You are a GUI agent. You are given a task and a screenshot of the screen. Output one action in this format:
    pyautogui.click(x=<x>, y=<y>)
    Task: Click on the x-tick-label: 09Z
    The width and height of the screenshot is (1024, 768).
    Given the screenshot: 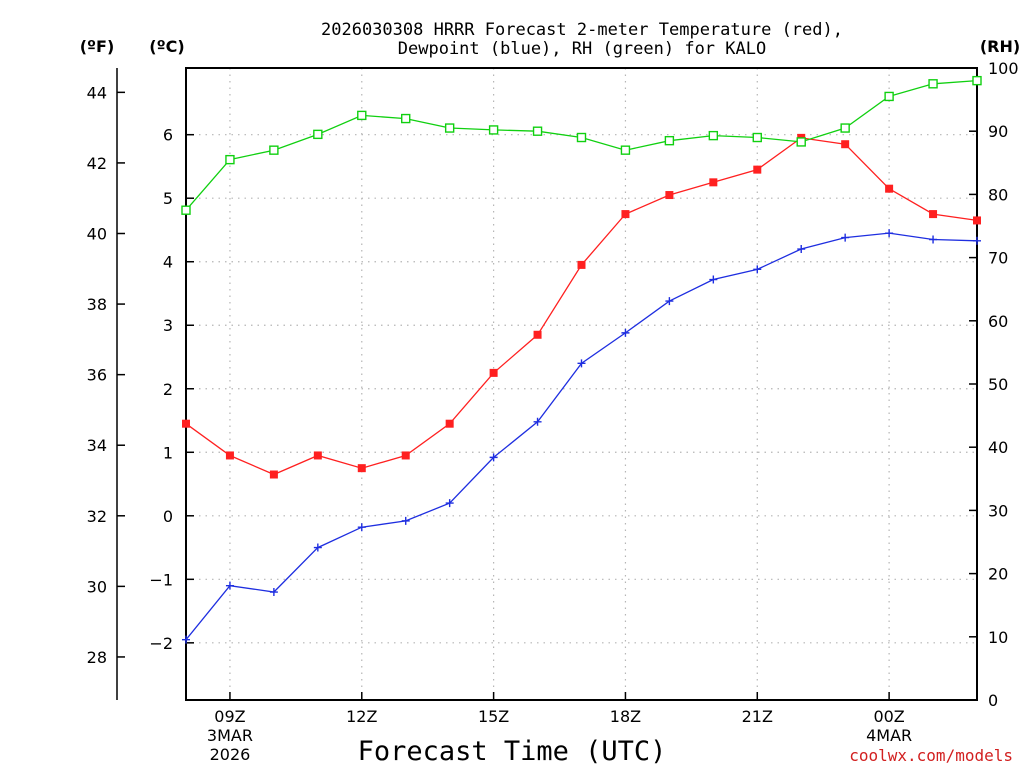 What is the action you would take?
    pyautogui.click(x=229, y=716)
    